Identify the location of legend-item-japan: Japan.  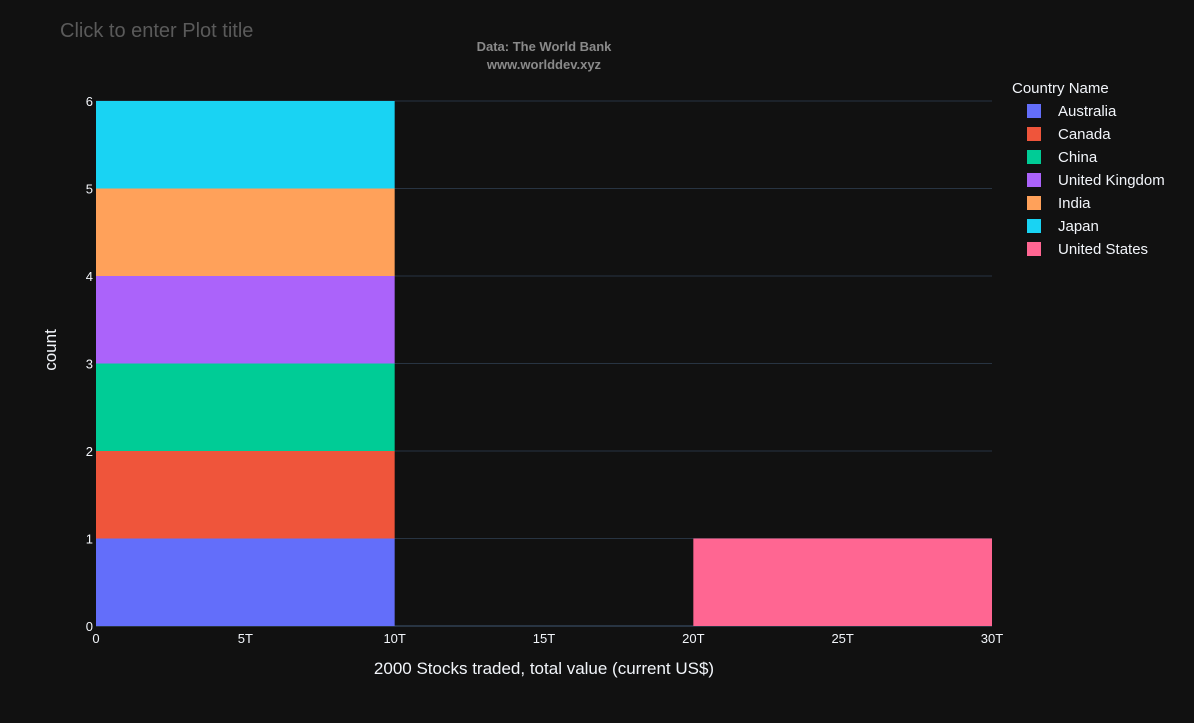
(1063, 226).